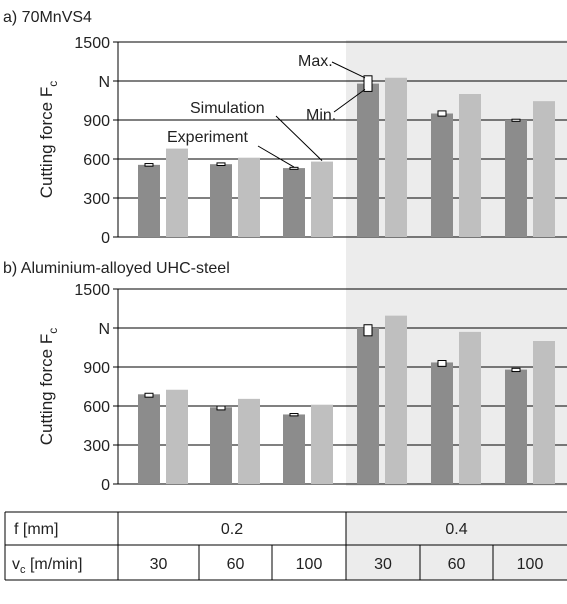 The image size is (567, 604). Describe the element at coordinates (47, 17) in the screenshot. I see `chart-title: a) 70MnVS4` at that location.